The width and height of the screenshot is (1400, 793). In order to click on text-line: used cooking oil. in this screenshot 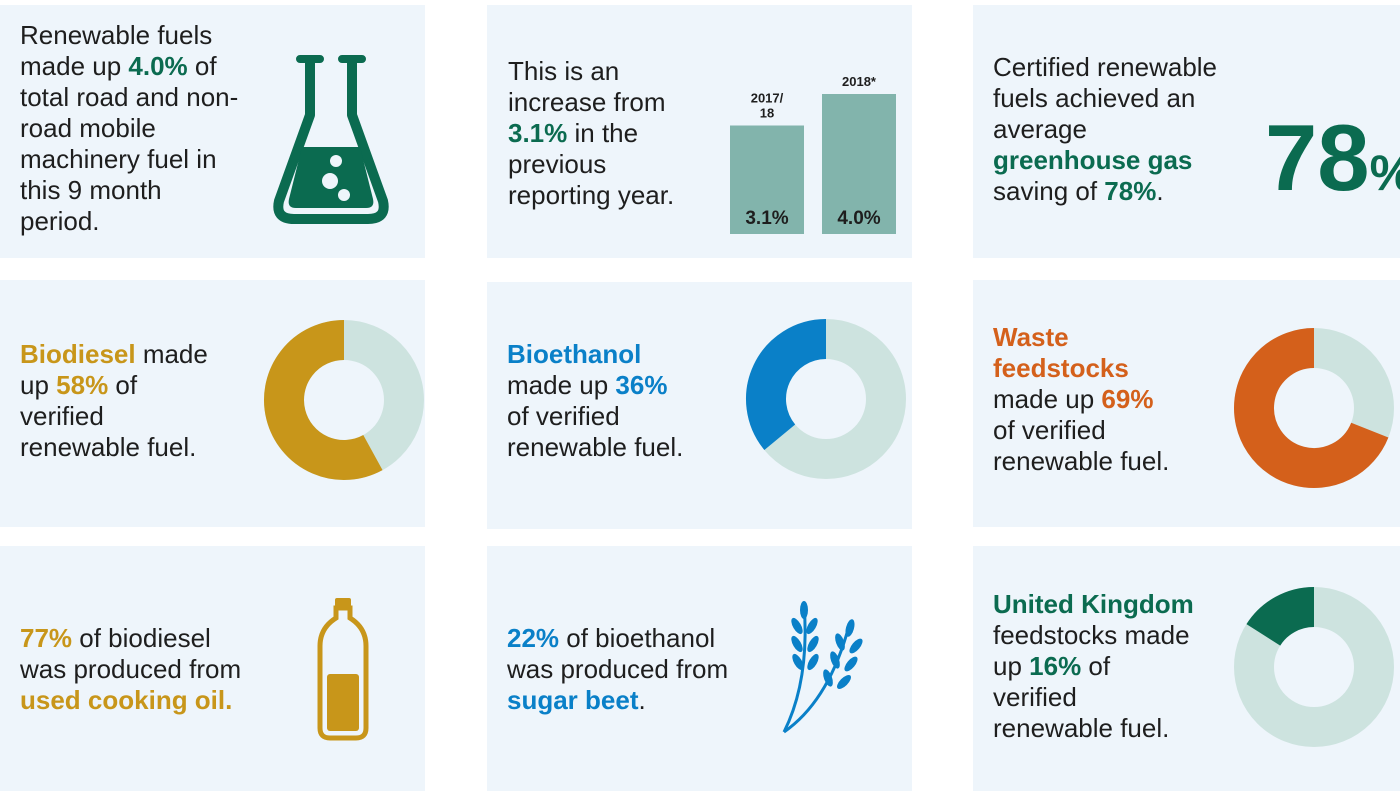, I will do `click(130, 700)`.